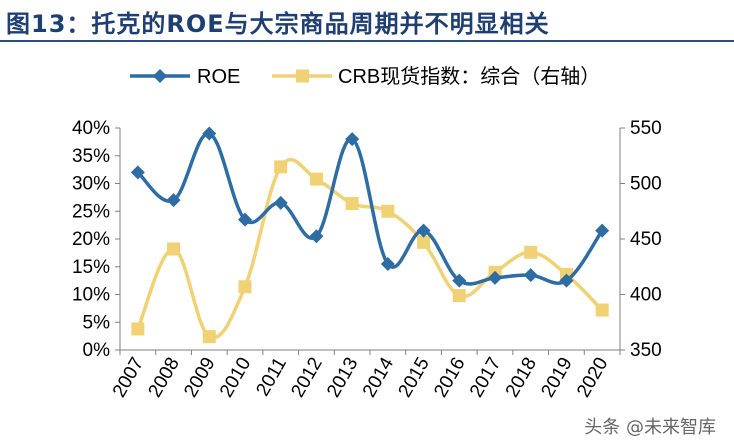 Image resolution: width=734 pixels, height=447 pixels. I want to click on x-tick-label: 2008, so click(164, 377).